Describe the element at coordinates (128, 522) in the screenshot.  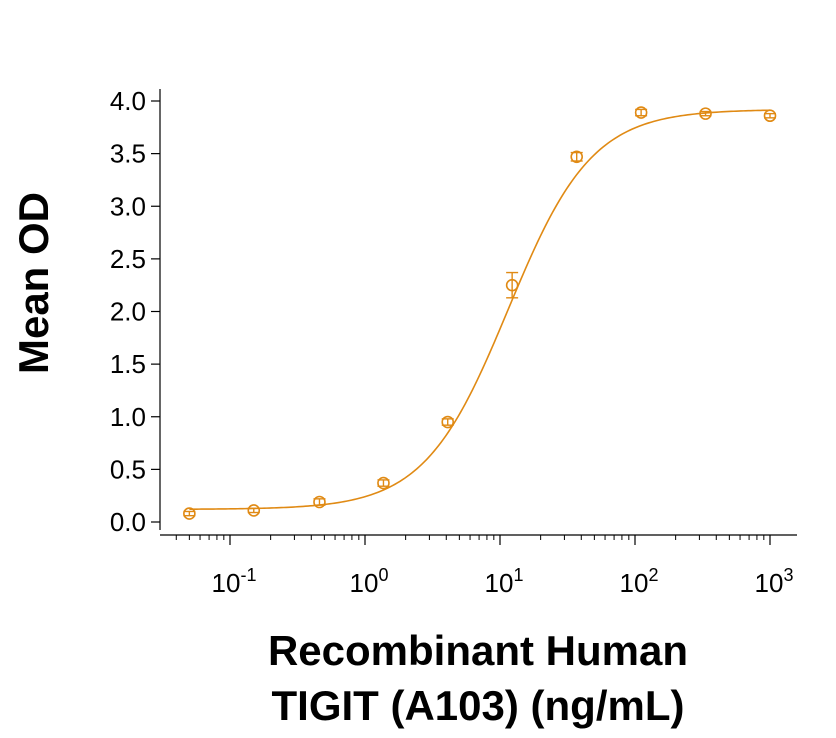
I see `y-tick-label: 0.0` at that location.